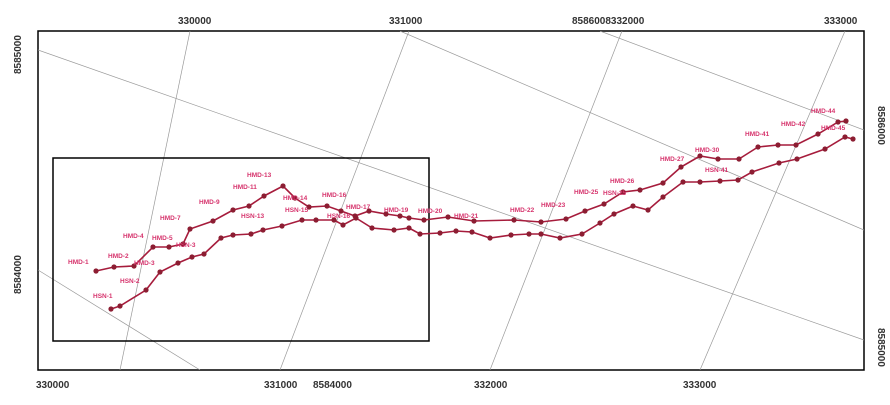 The image size is (890, 405). I want to click on label-hmd-3: HMD-3, so click(144, 263).